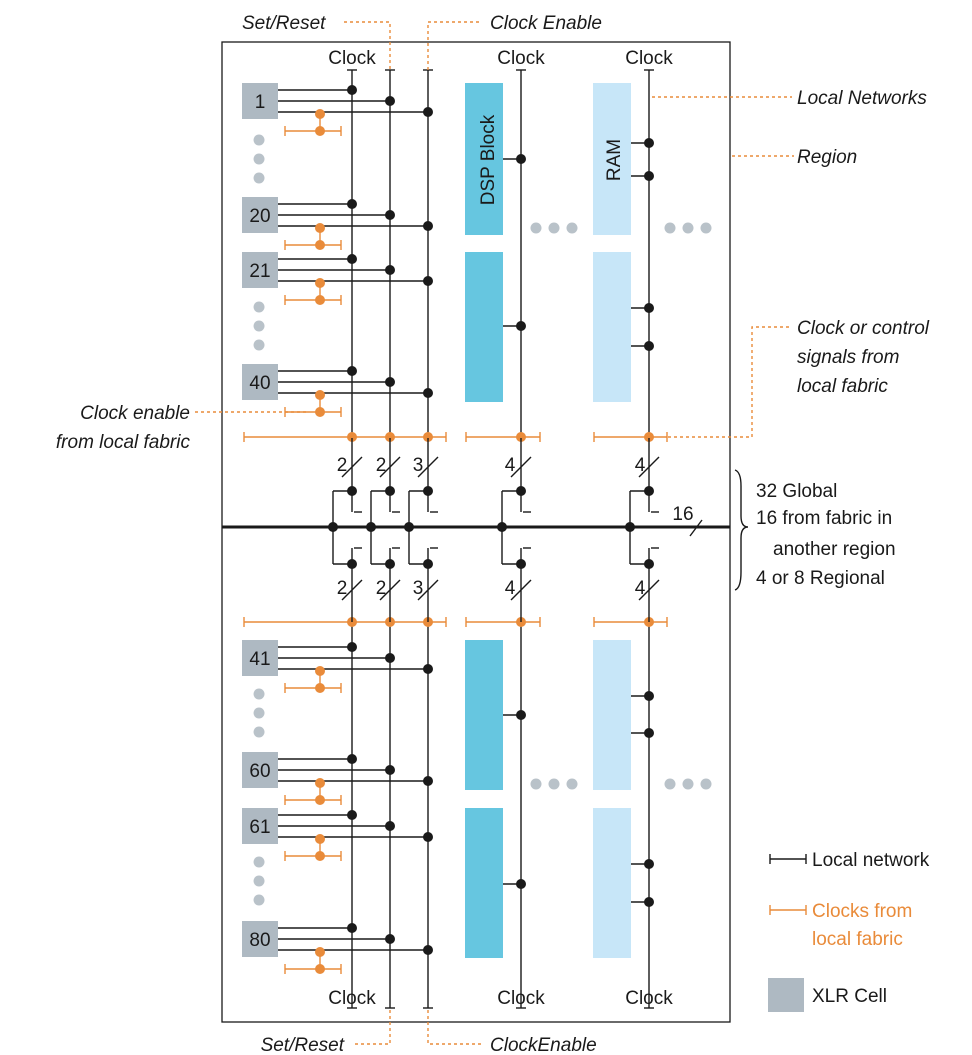  I want to click on legend-local-network: Local network, so click(871, 860).